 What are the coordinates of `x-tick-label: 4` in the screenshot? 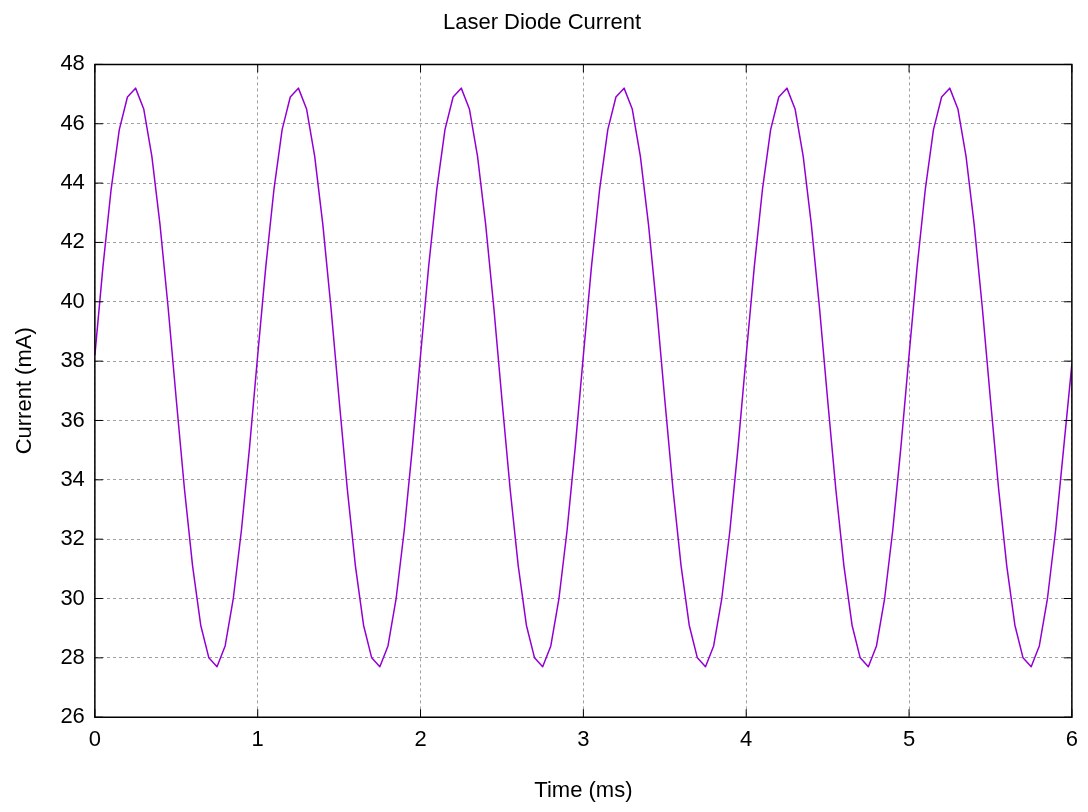 It's located at (746, 739).